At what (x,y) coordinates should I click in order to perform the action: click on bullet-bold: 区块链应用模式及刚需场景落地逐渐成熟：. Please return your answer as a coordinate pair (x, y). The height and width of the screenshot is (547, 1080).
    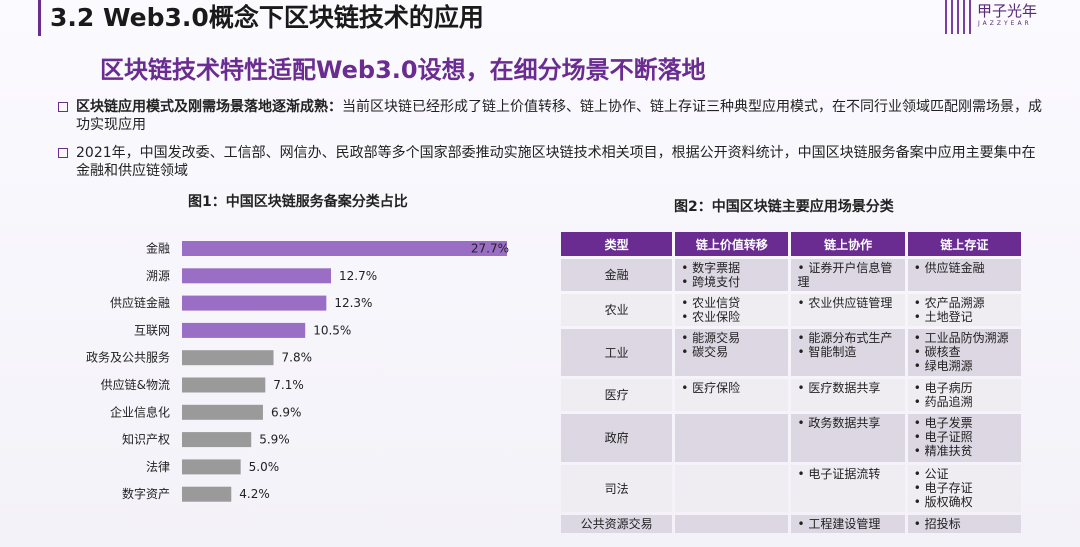
    Looking at the image, I should click on (209, 107).